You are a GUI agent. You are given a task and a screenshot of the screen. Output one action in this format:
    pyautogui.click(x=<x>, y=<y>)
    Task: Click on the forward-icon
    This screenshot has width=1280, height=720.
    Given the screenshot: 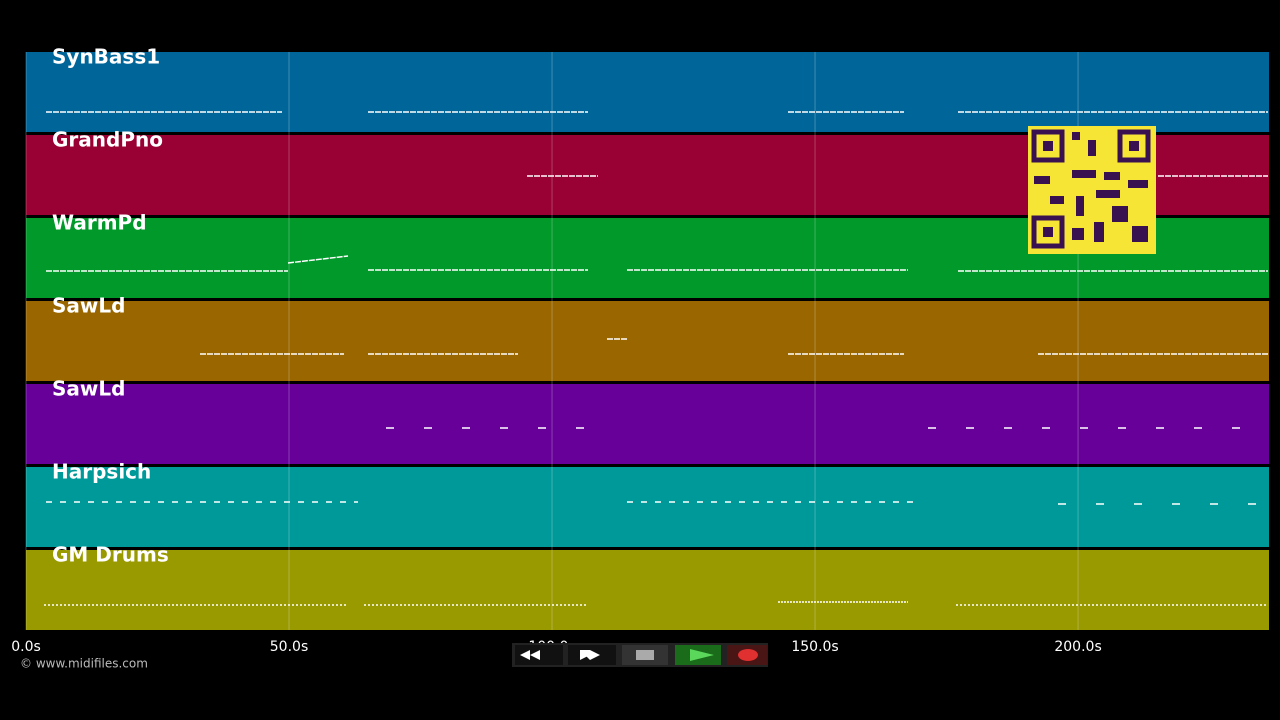 What is the action you would take?
    pyautogui.click(x=590, y=655)
    